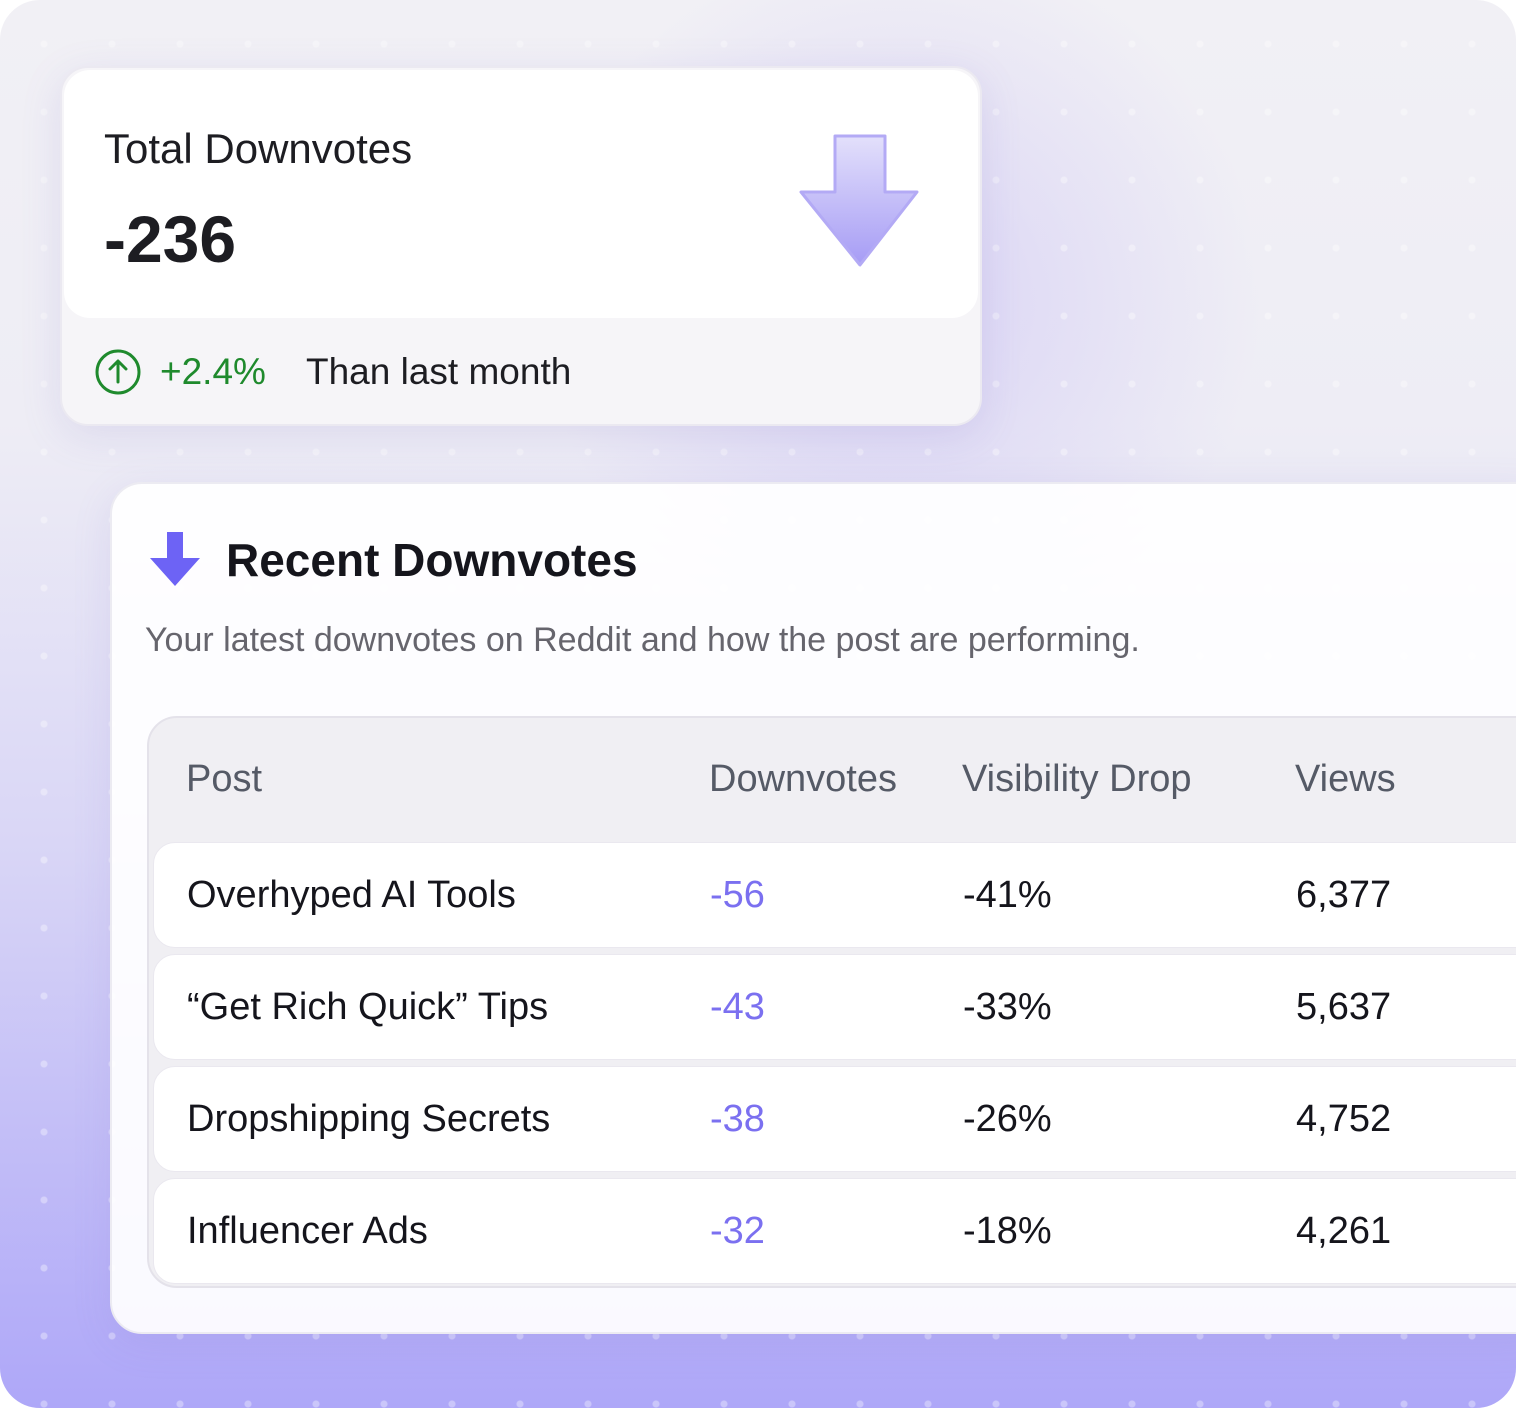  Describe the element at coordinates (737, 1231) in the screenshot. I see `cell: -32` at that location.